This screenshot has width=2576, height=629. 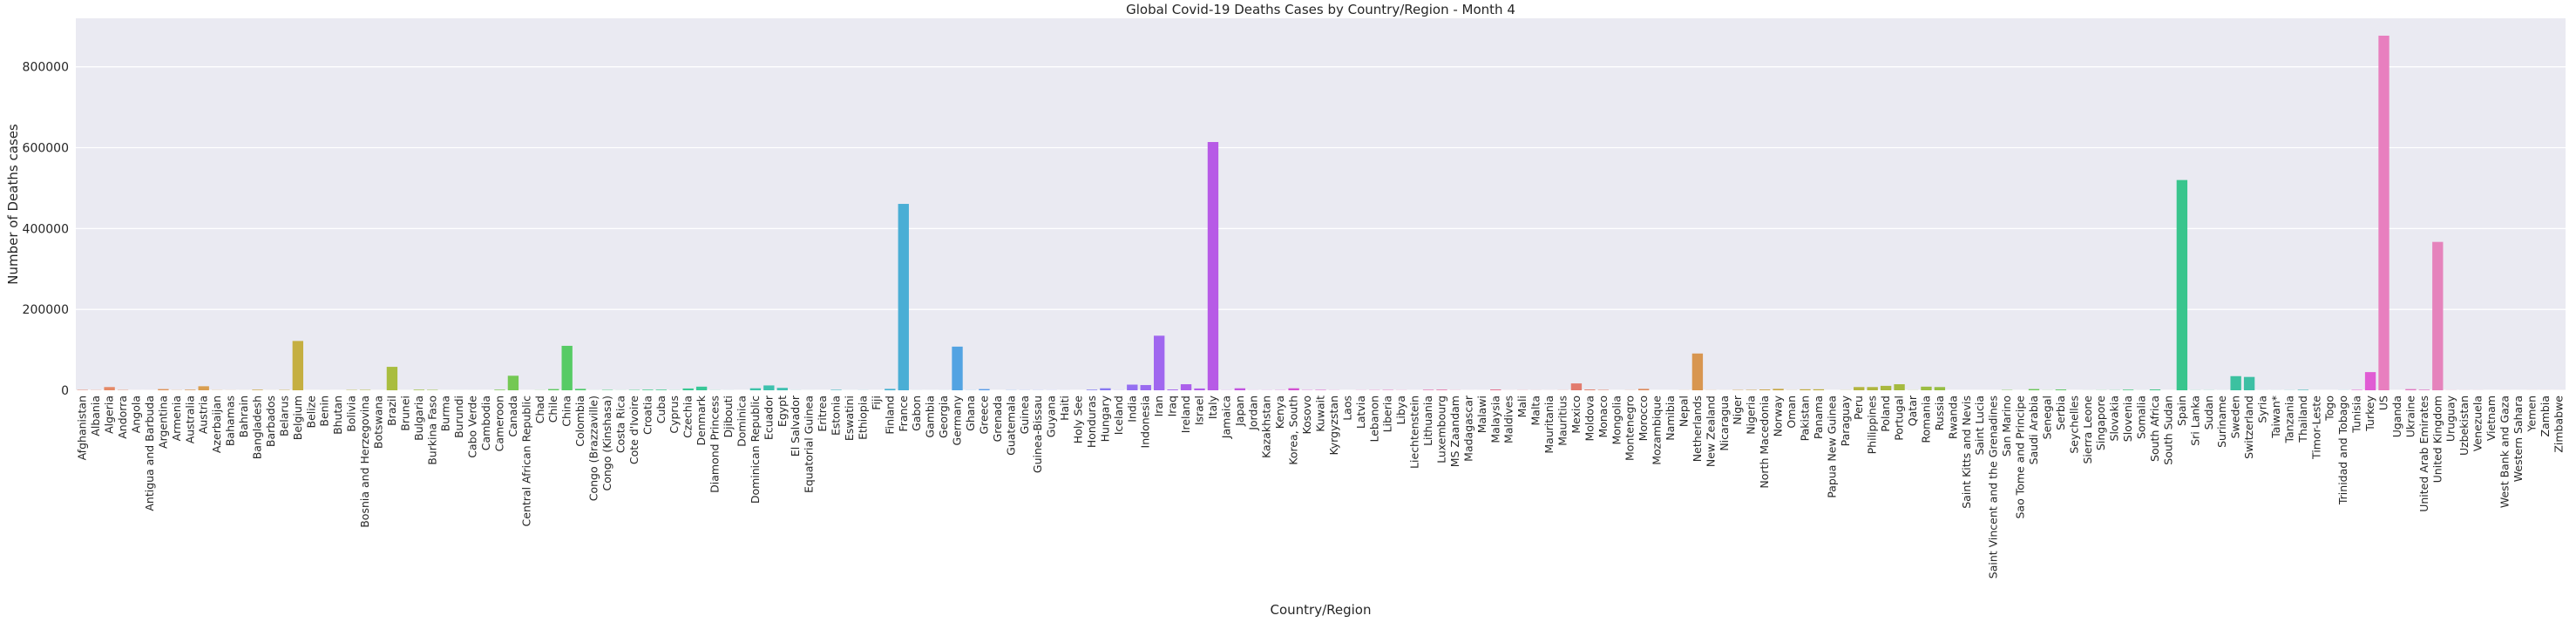 What do you see at coordinates (110, 415) in the screenshot?
I see `x-tick-label: Algeria` at bounding box center [110, 415].